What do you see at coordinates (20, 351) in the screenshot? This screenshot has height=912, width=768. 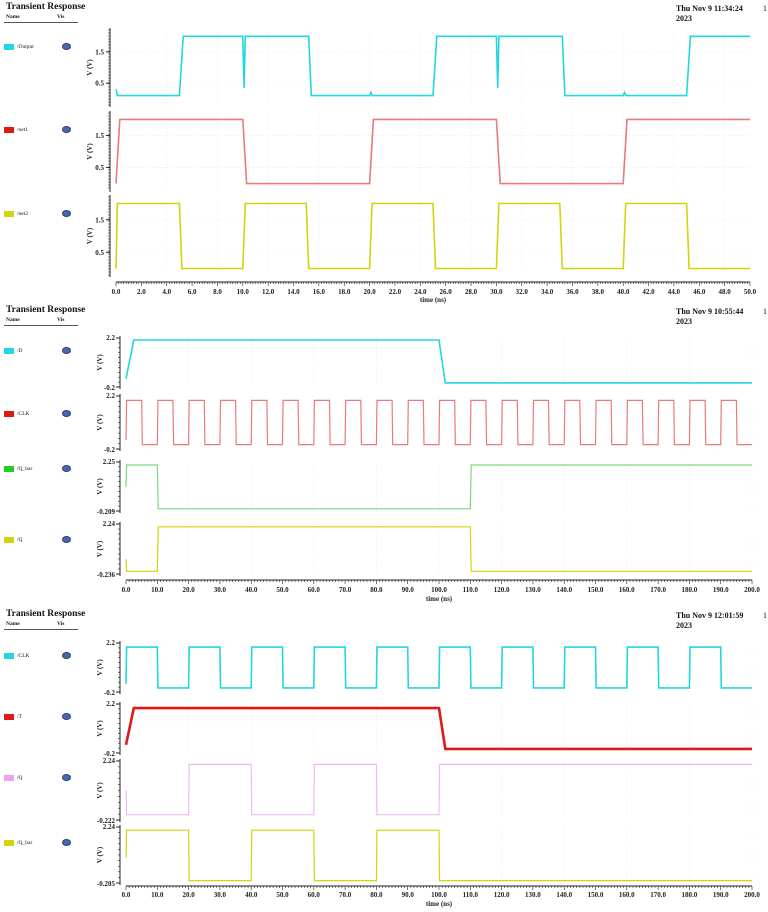 I see `signal-label: /D` at bounding box center [20, 351].